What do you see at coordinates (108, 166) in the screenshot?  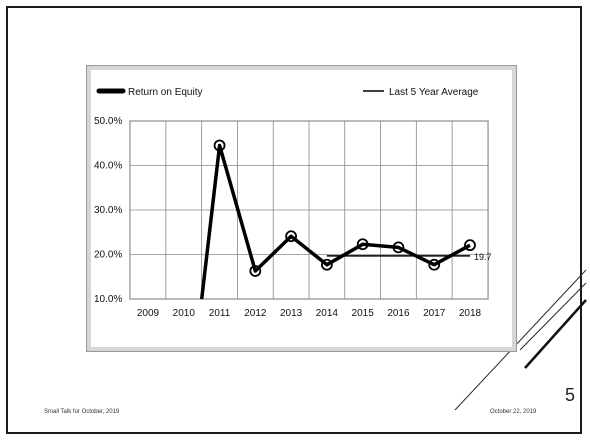 I see `y-tick-label: 40.0%` at bounding box center [108, 166].